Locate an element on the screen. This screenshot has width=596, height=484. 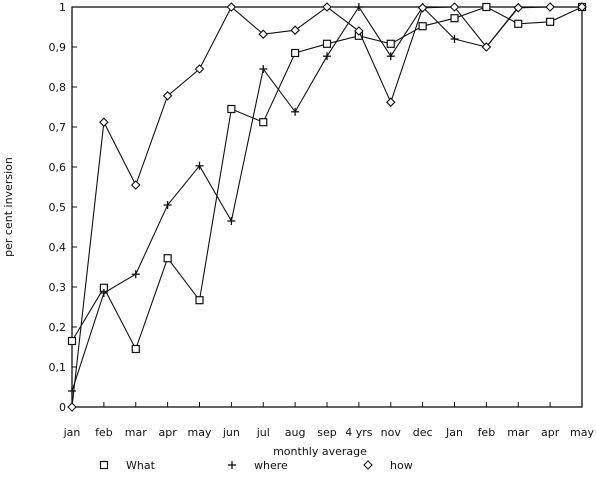
x-tick-label: aug is located at coordinates (295, 432).